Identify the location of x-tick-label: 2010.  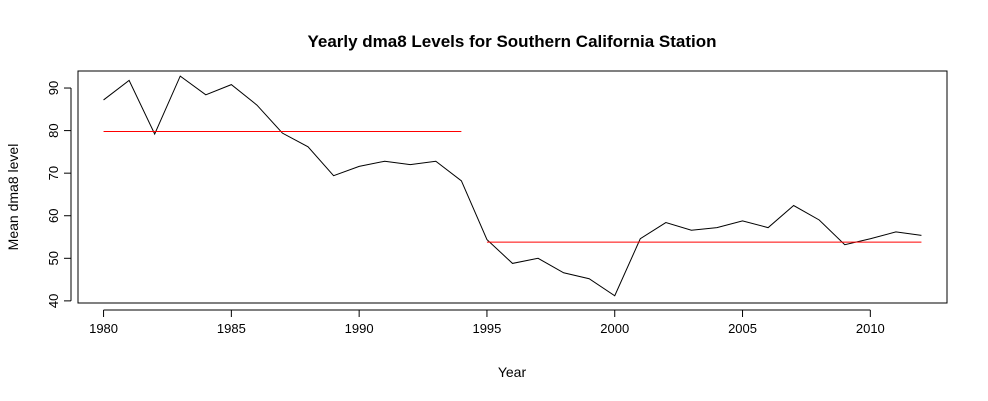
(870, 328).